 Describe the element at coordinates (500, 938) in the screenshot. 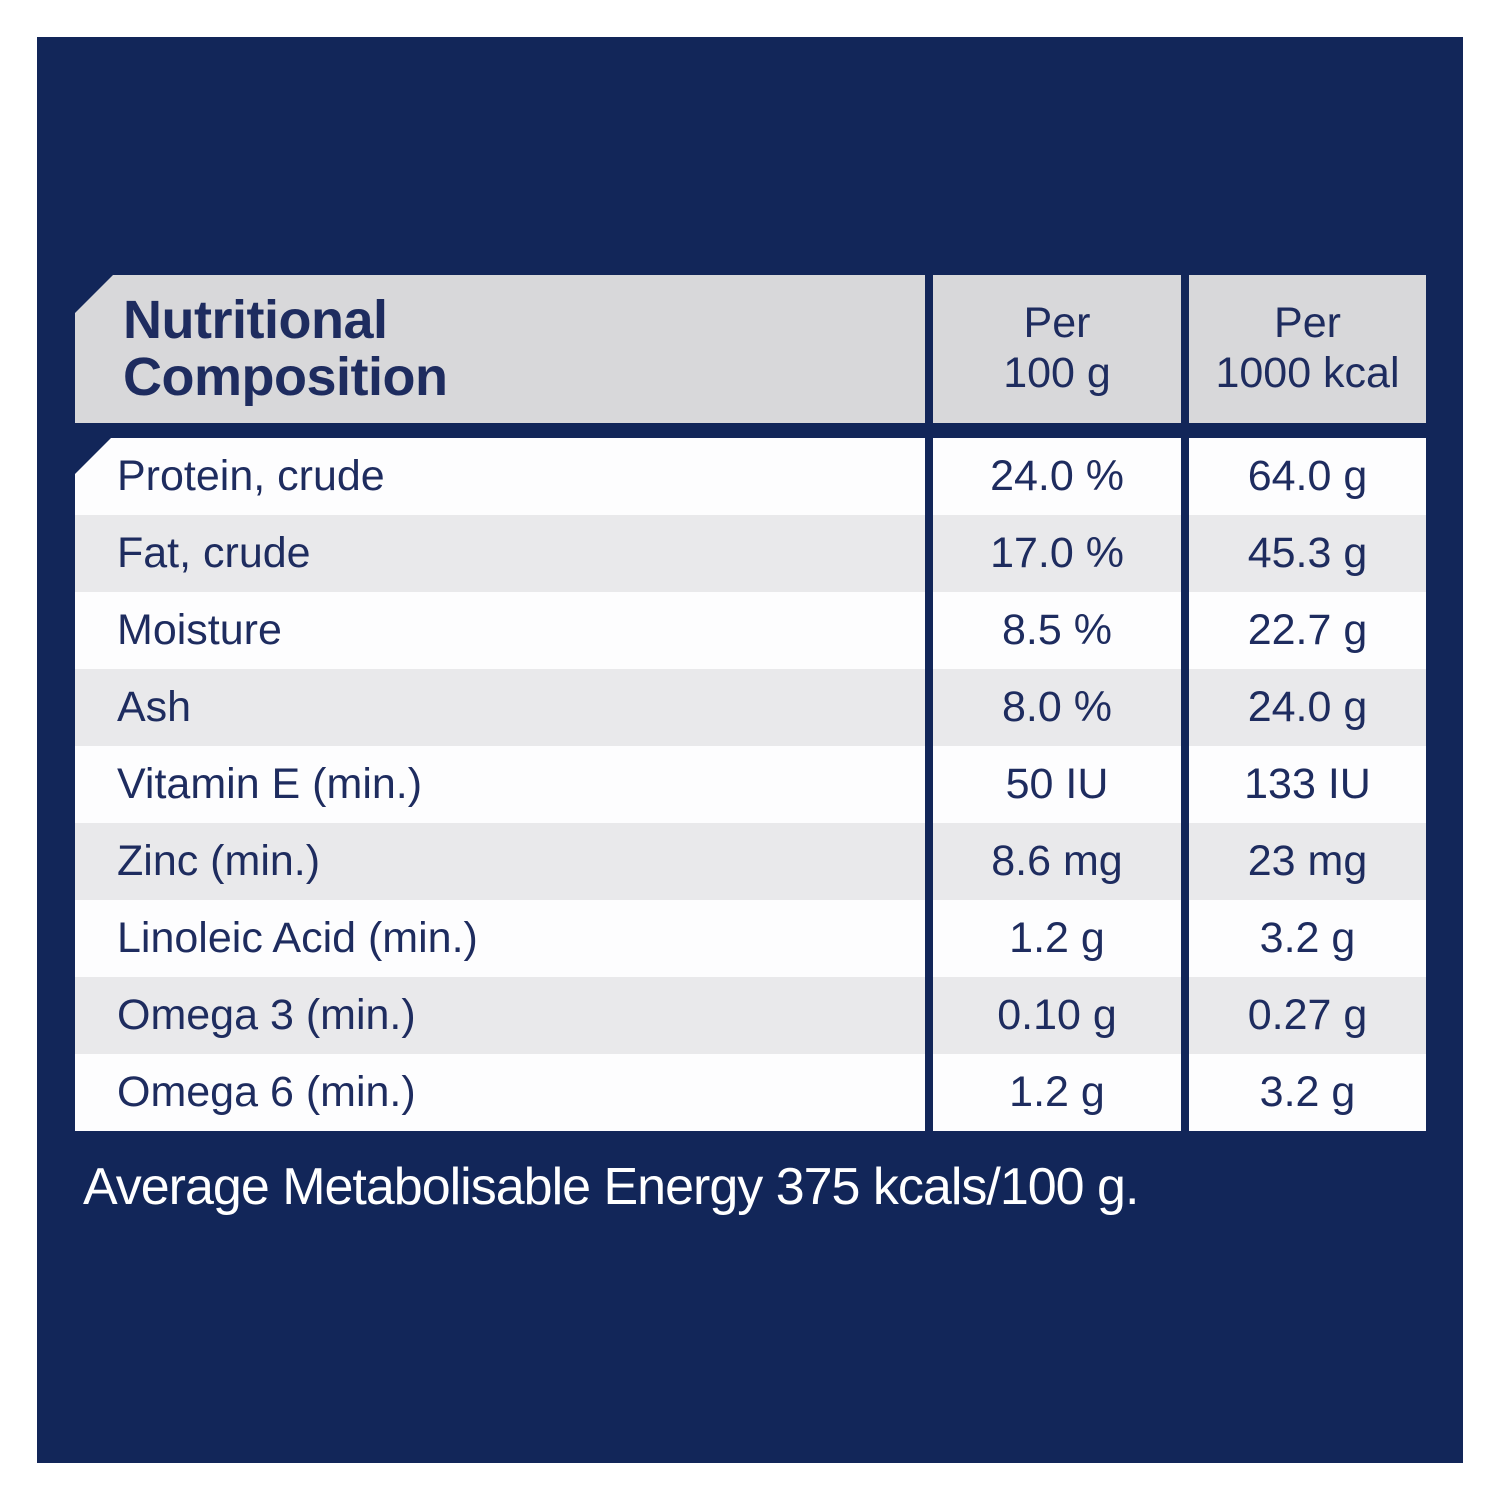

I see `row-label: Linoleic Acid (min.)` at that location.